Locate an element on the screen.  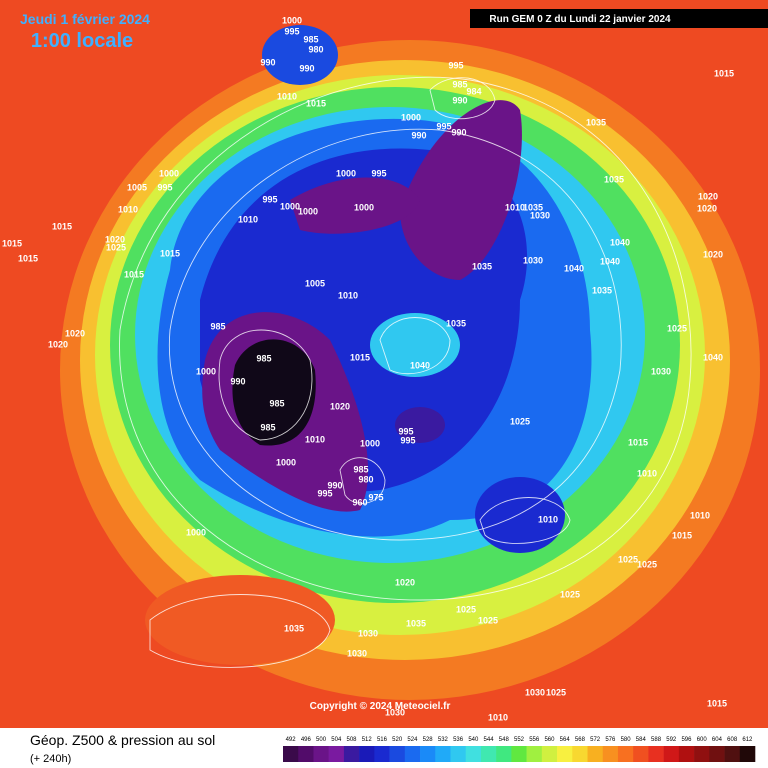
scale-label: 524 is located at coordinates (412, 740).